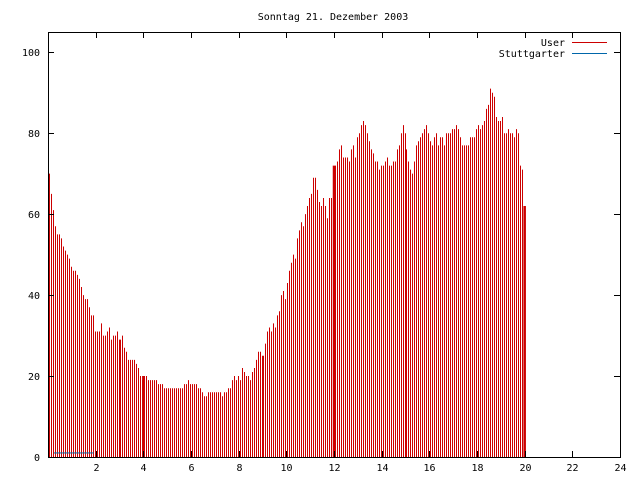  What do you see at coordinates (34, 215) in the screenshot?
I see `y-tick-label: 60` at bounding box center [34, 215].